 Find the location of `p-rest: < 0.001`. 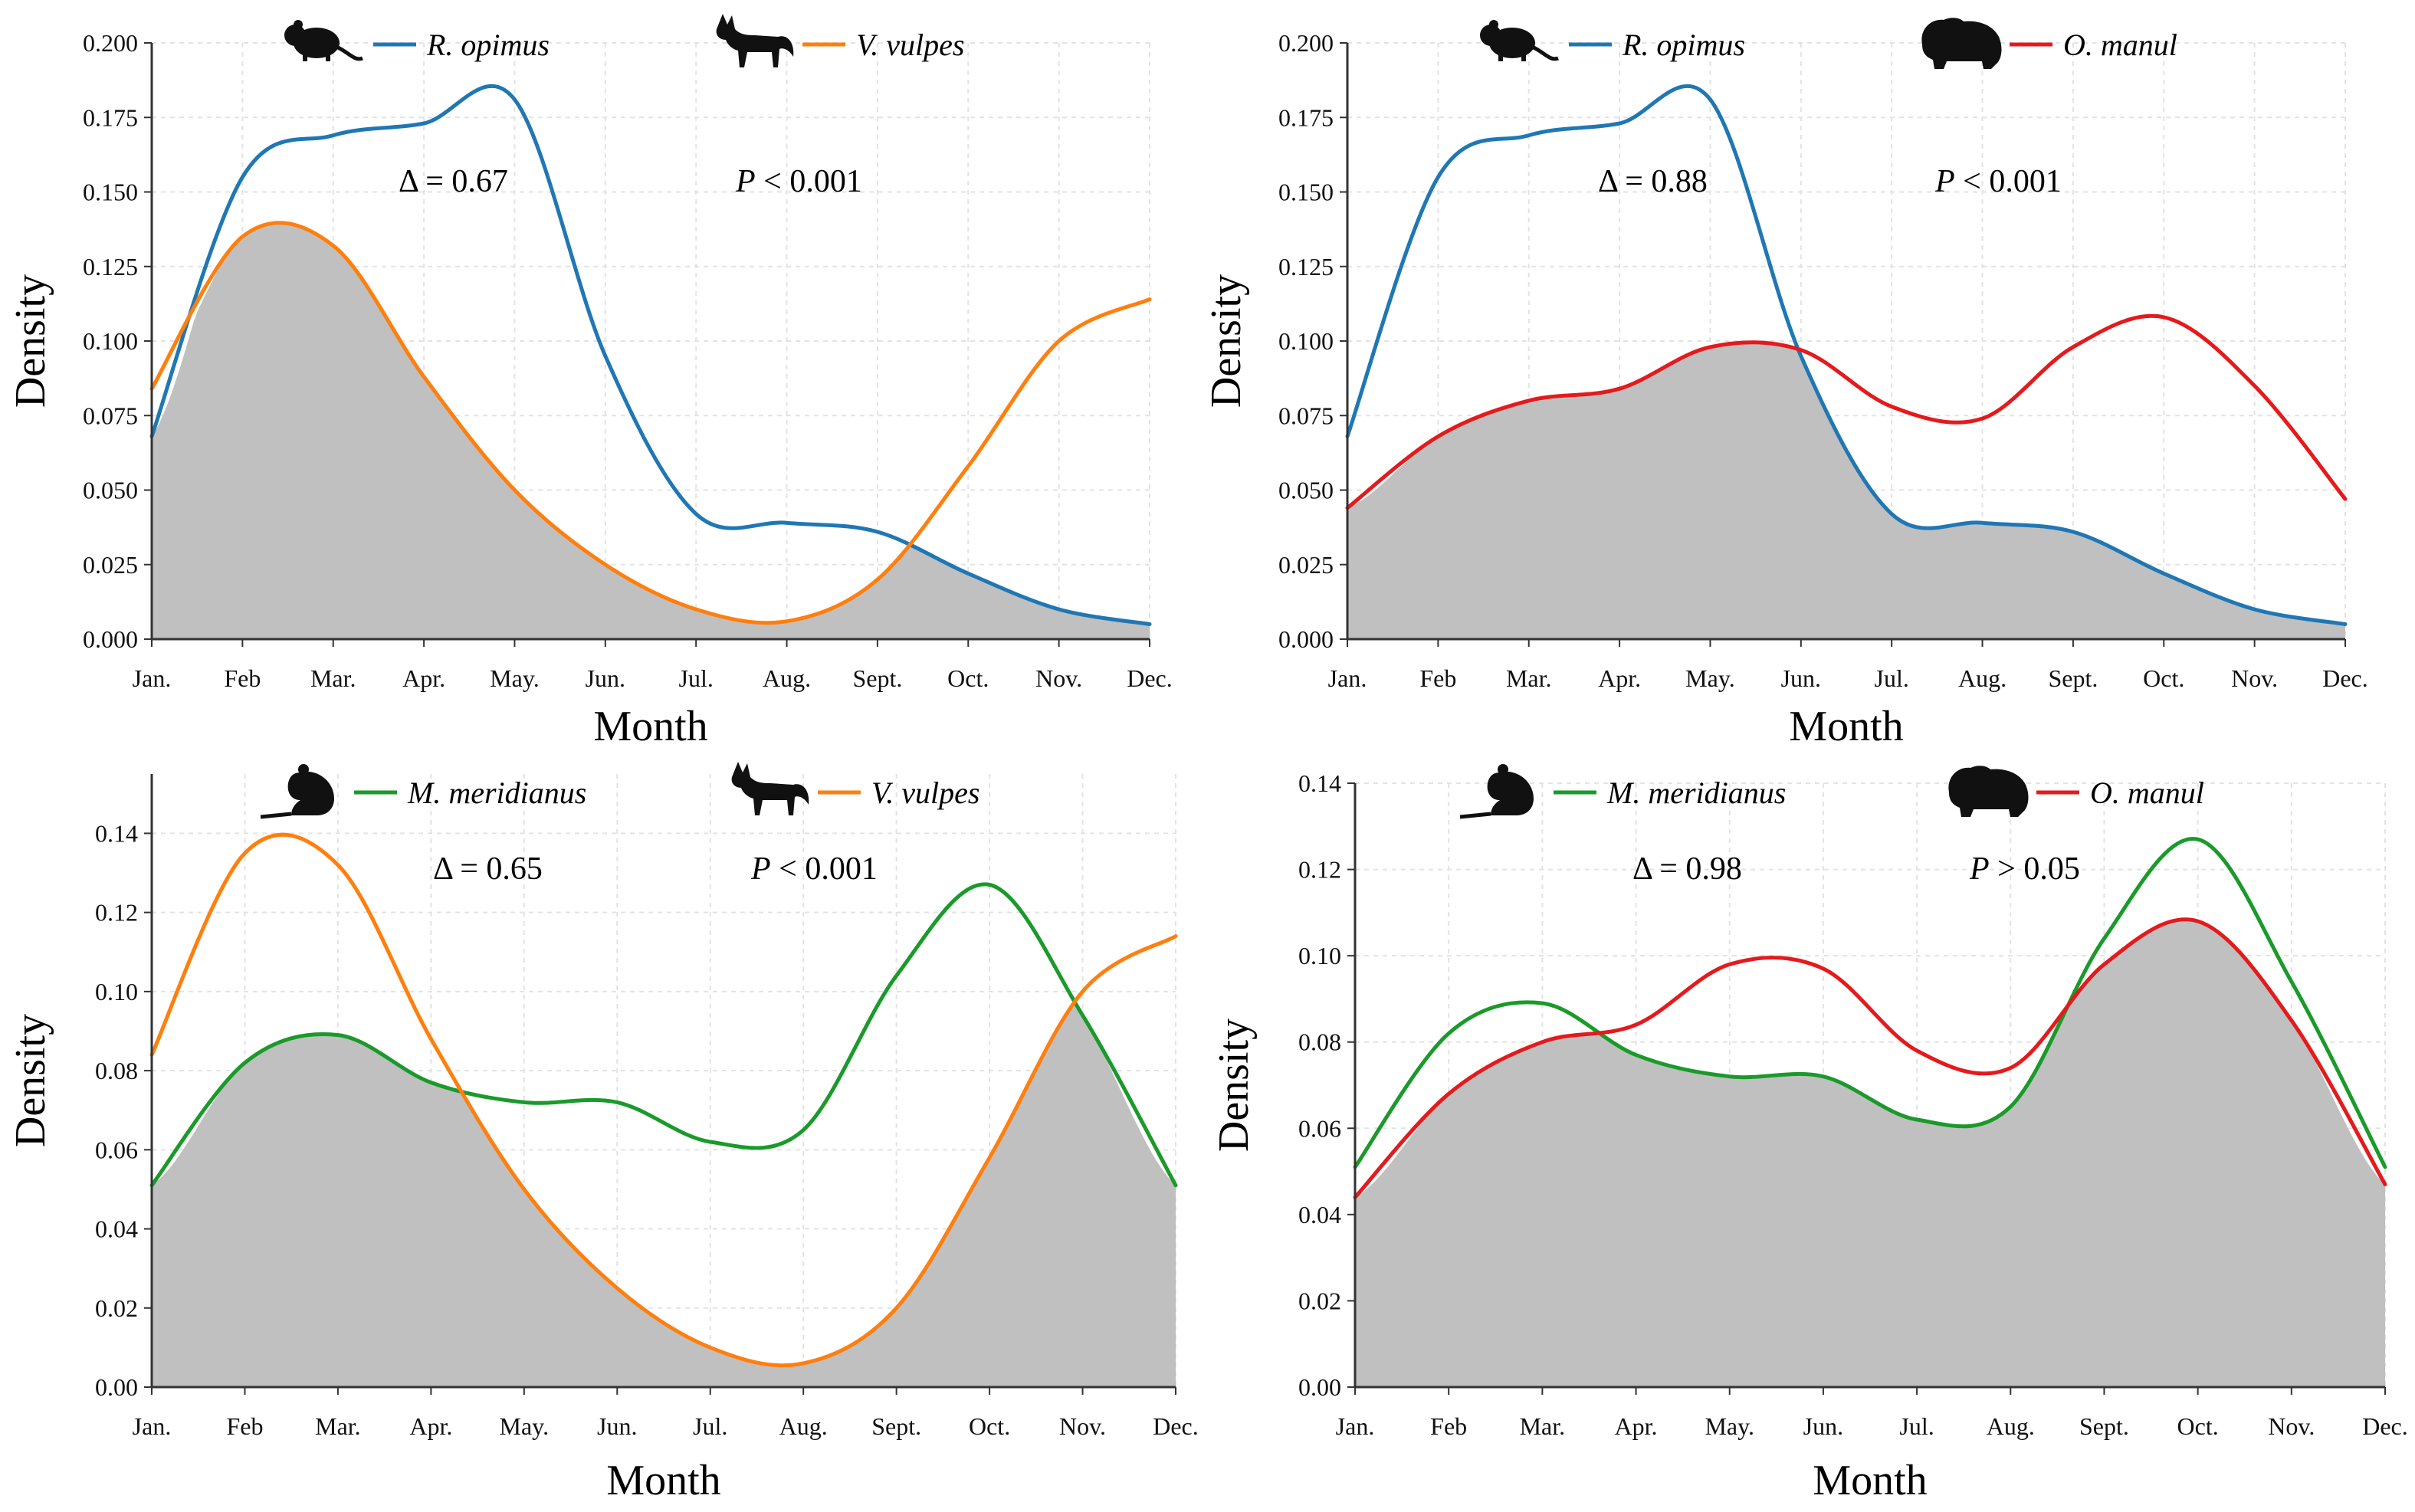

p-rest: < 0.001 is located at coordinates (809, 181).